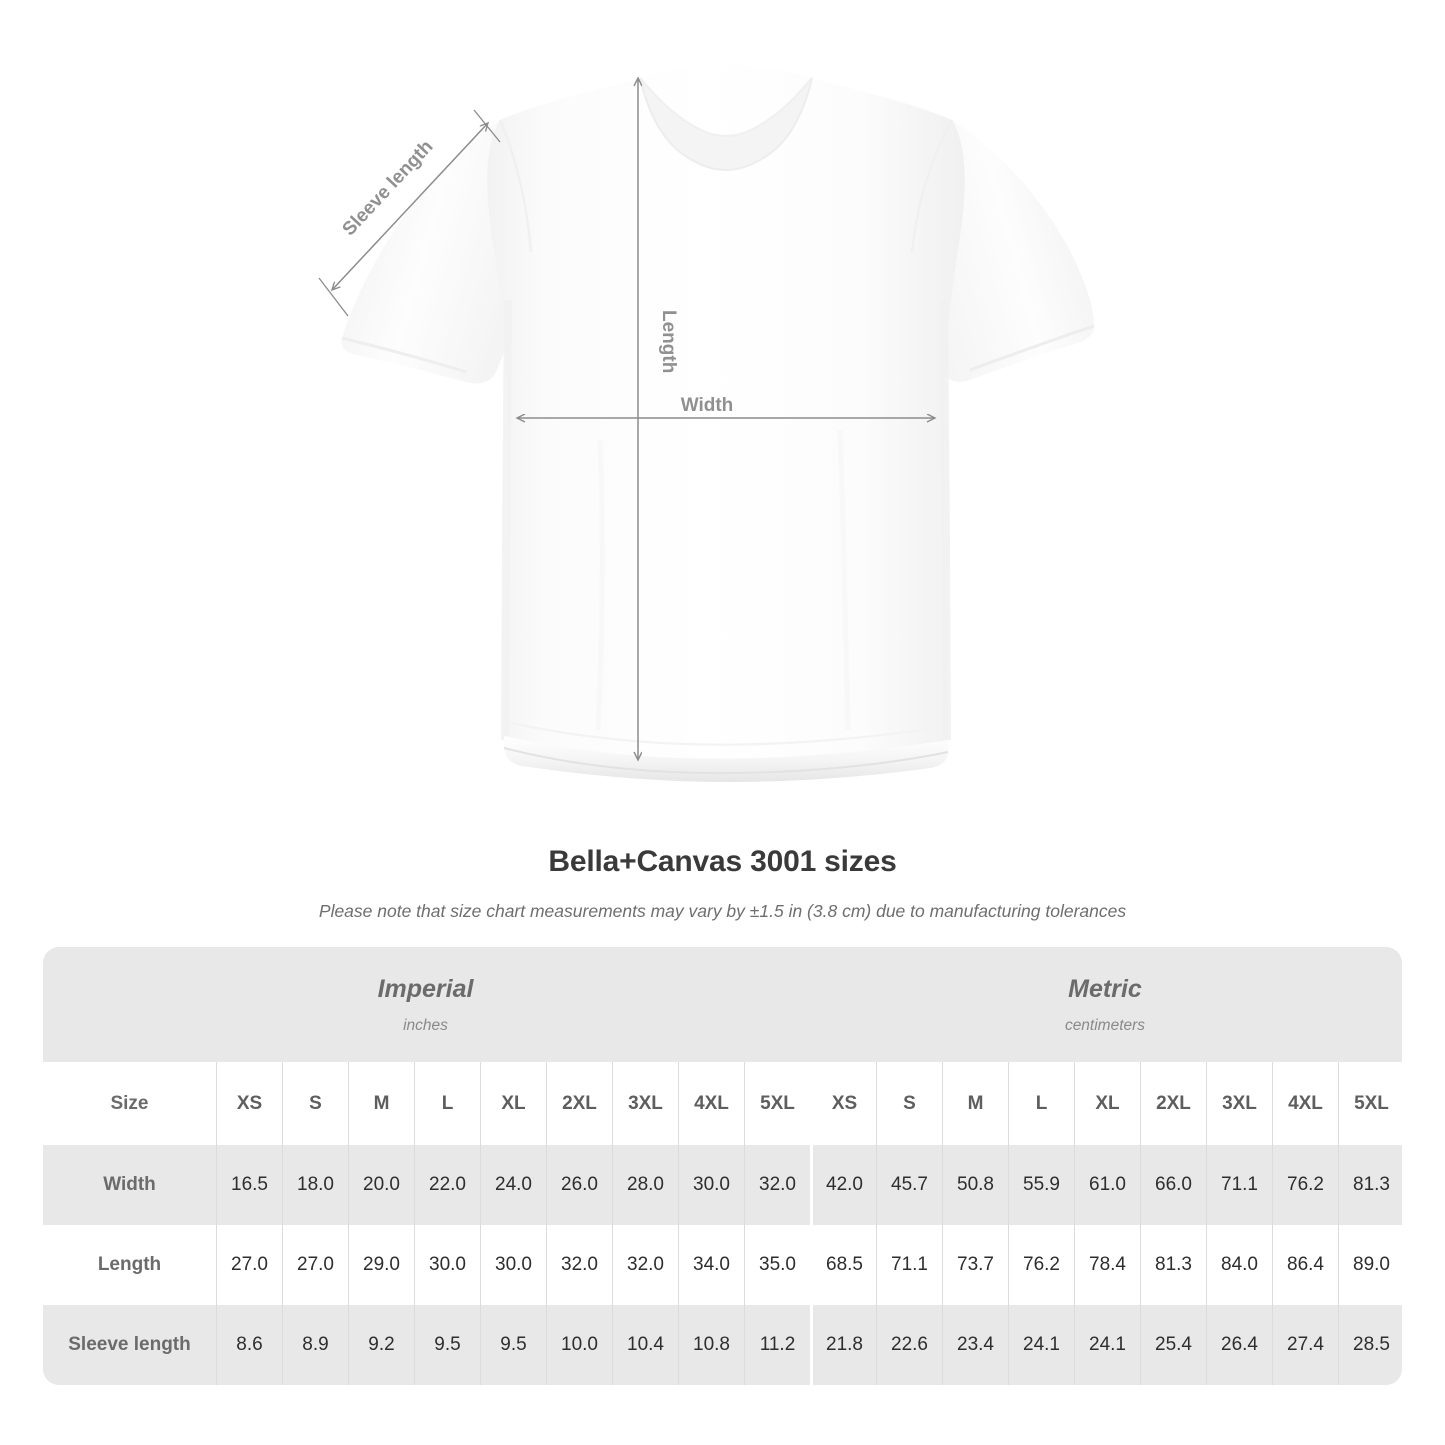 This screenshot has height=1445, width=1445. I want to click on row-label-sleeve-length: Sleeve length, so click(129, 1344).